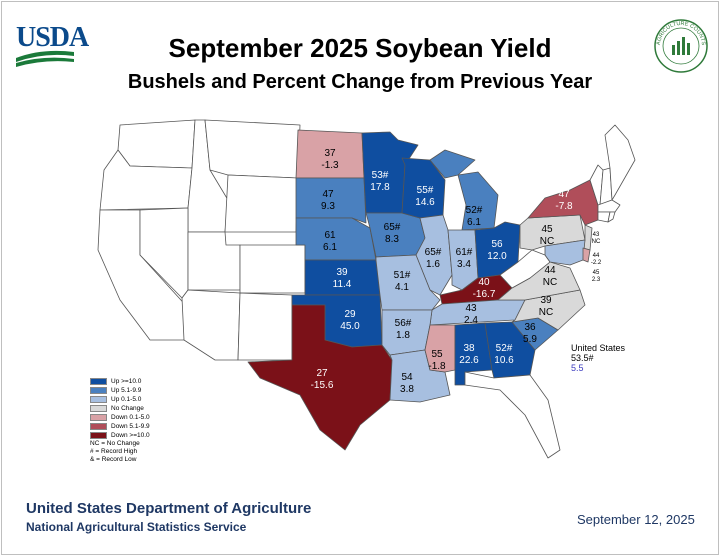 This screenshot has height=556, width=720. What do you see at coordinates (407, 377) in the screenshot?
I see `la-yield: 54` at bounding box center [407, 377].